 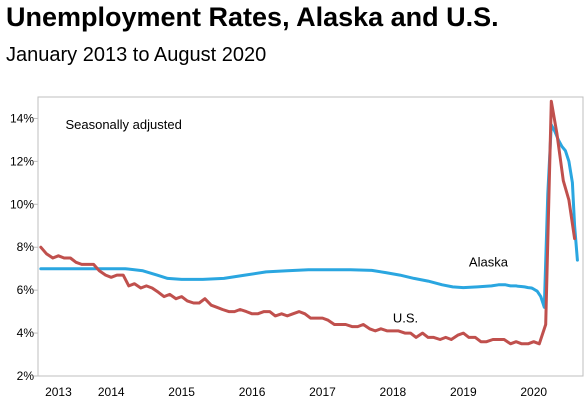 I want to click on x-tick-label: 2015, so click(x=181, y=392).